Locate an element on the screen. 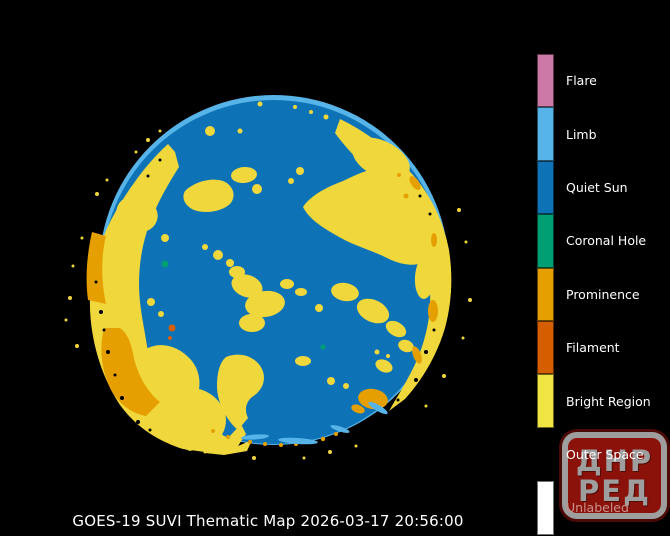 The image size is (670, 536). legend-label: Outer Space is located at coordinates (605, 454).